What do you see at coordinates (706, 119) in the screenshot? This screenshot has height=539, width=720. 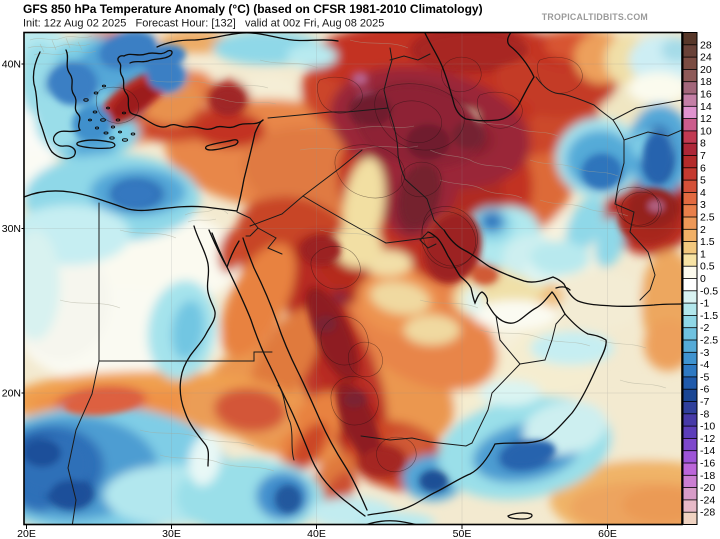 I see `svg-text: 12` at bounding box center [706, 119].